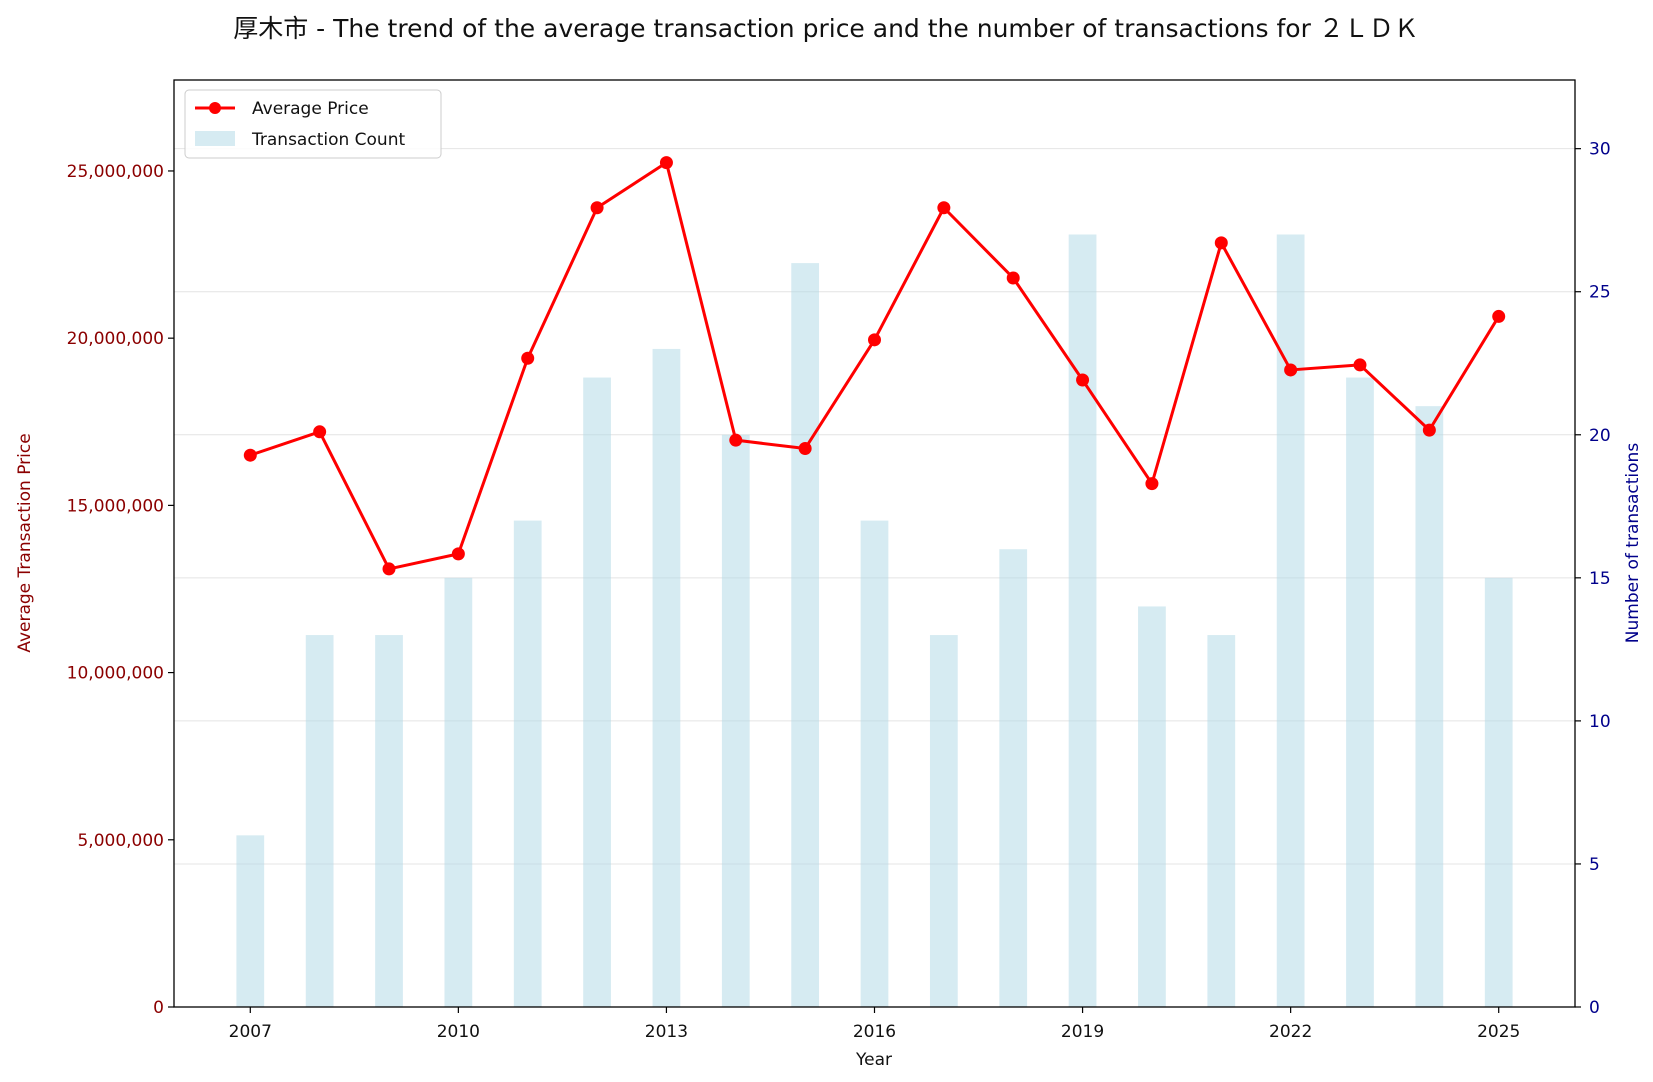 The image size is (1653, 1082). I want to click on right-axis-label: Number of transactions, so click(1633, 543).